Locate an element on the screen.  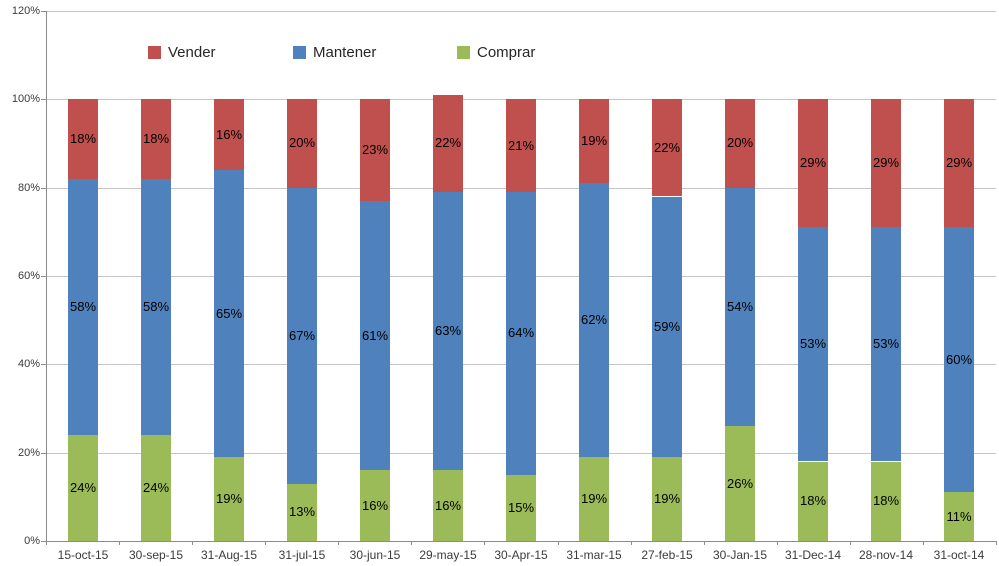
legend-label: Vender is located at coordinates (192, 52).